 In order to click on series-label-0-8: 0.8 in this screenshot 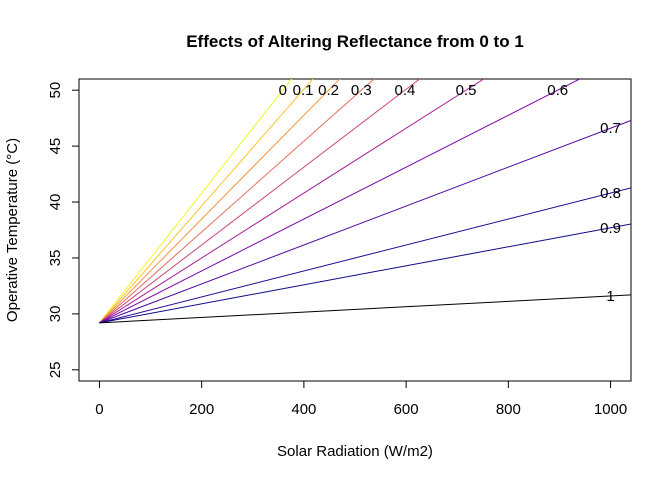, I will do `click(610, 193)`.